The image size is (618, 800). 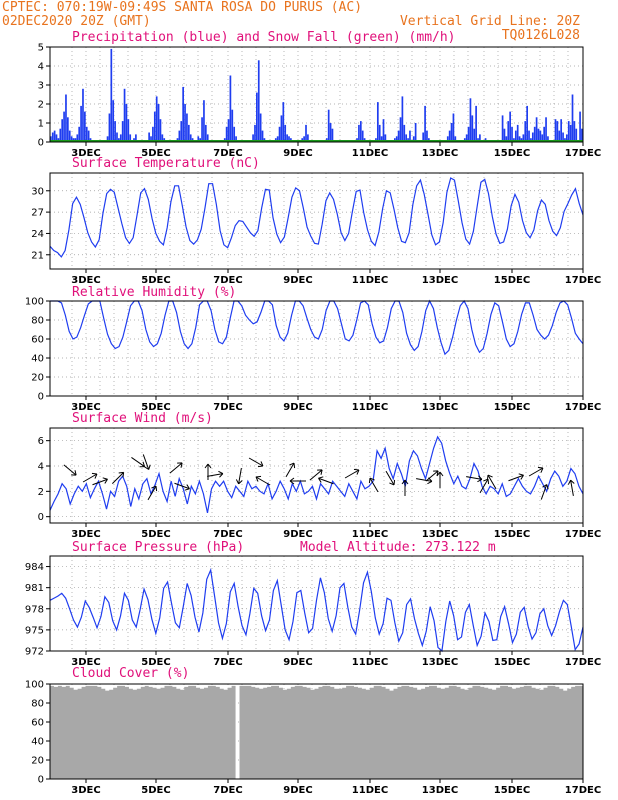 I want to click on x-tick-label: 5DEC, so click(x=155, y=280).